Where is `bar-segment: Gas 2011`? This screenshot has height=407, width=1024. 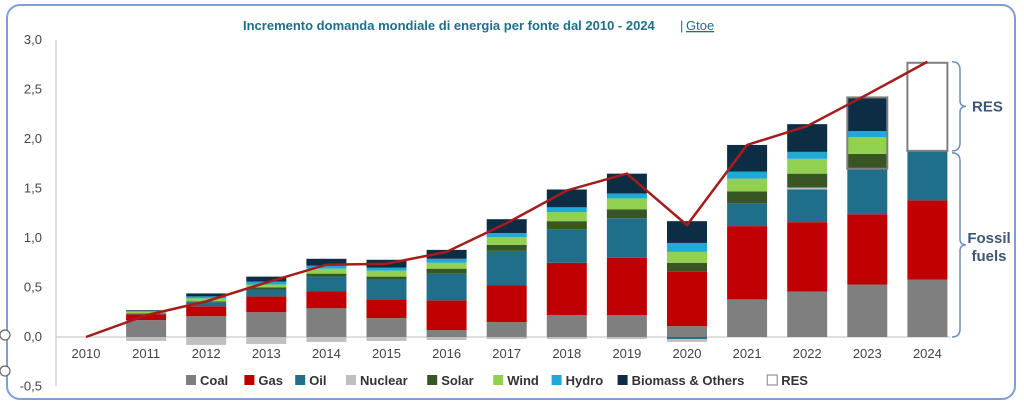
bar-segment: Gas 2011 is located at coordinates (146, 317).